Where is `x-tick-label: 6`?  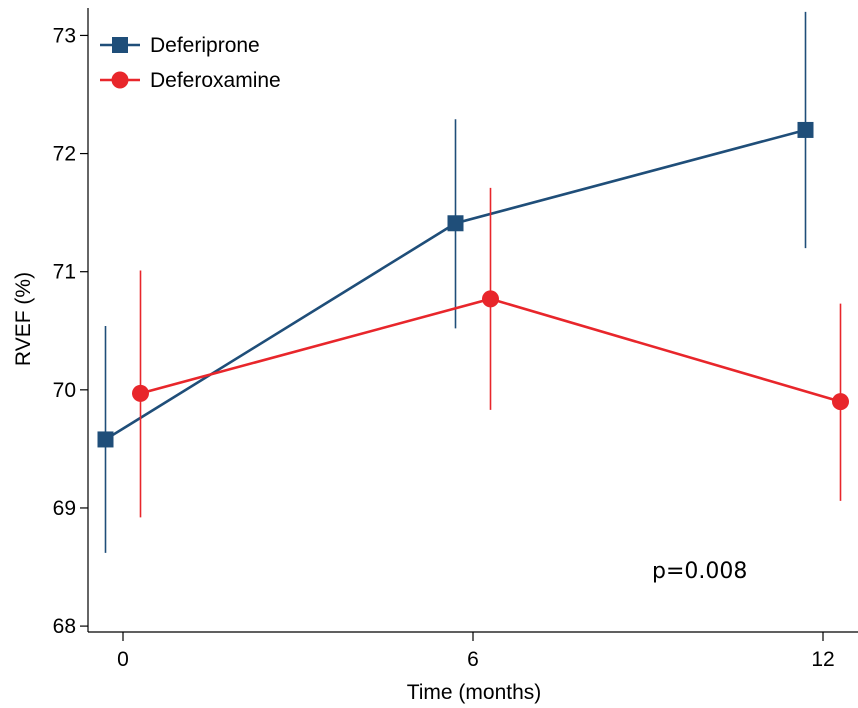 x-tick-label: 6 is located at coordinates (473, 659).